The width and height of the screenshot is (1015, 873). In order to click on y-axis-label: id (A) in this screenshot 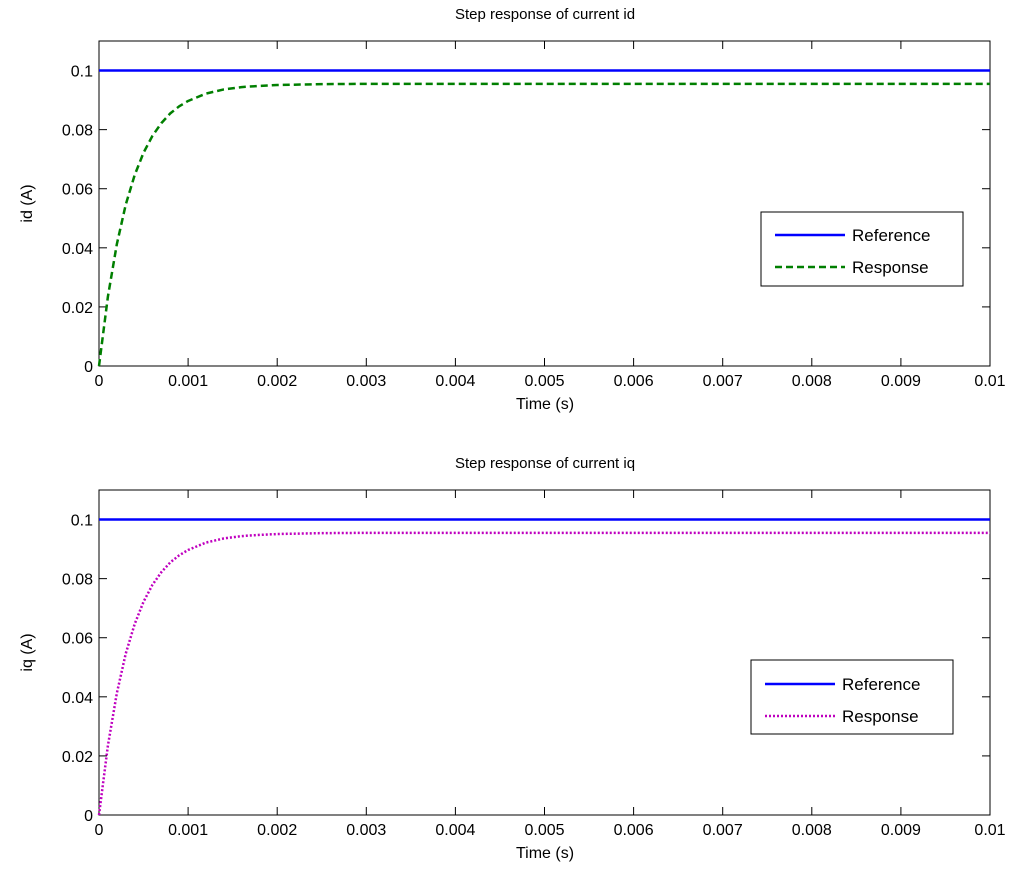, I will do `click(27, 203)`.